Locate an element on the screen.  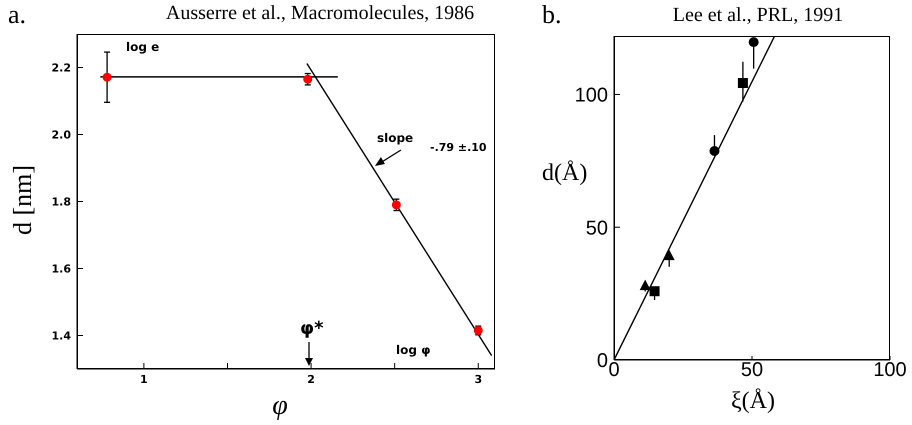
y-tick-label: 1.6 is located at coordinates (62, 269).